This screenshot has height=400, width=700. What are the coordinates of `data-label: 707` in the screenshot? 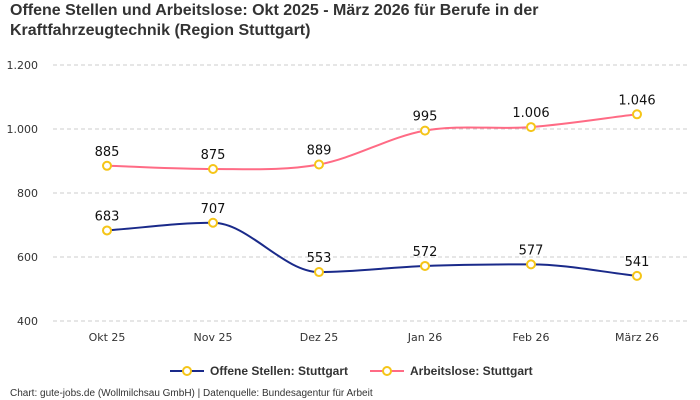 It's located at (213, 209).